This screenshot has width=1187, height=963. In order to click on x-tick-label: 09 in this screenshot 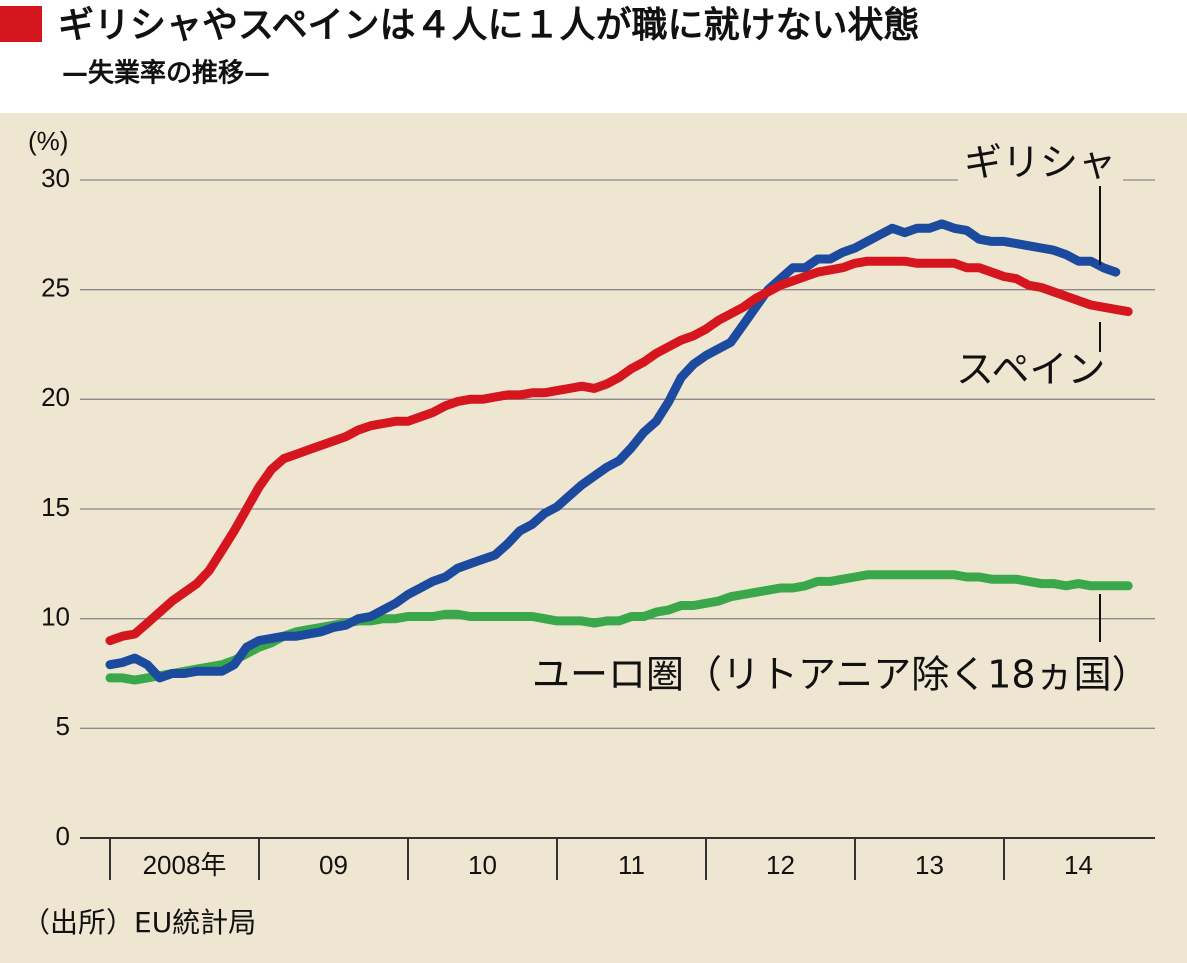, I will do `click(333, 865)`.